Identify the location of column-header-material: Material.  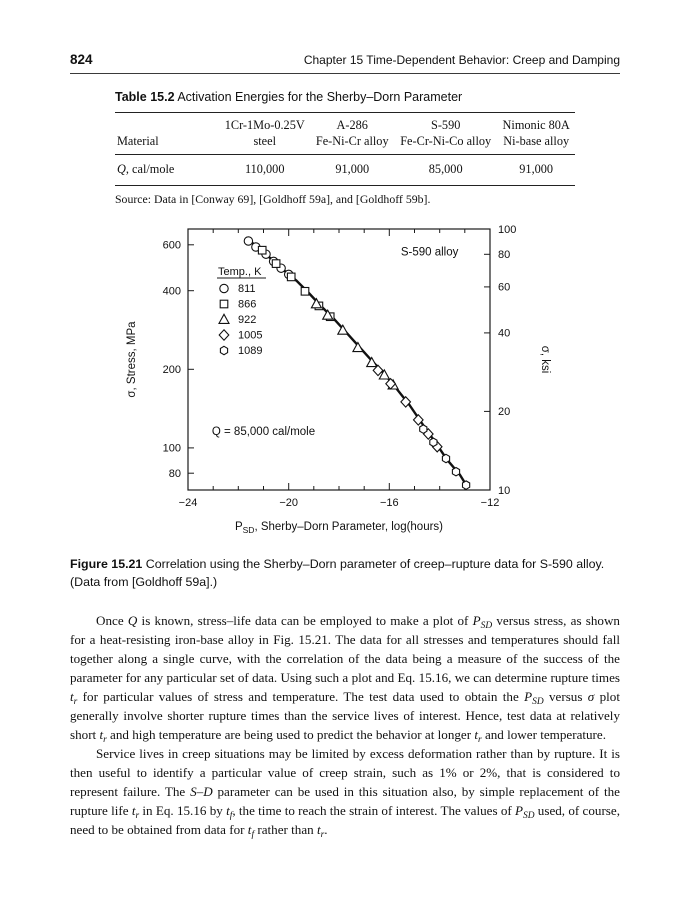
(167, 133).